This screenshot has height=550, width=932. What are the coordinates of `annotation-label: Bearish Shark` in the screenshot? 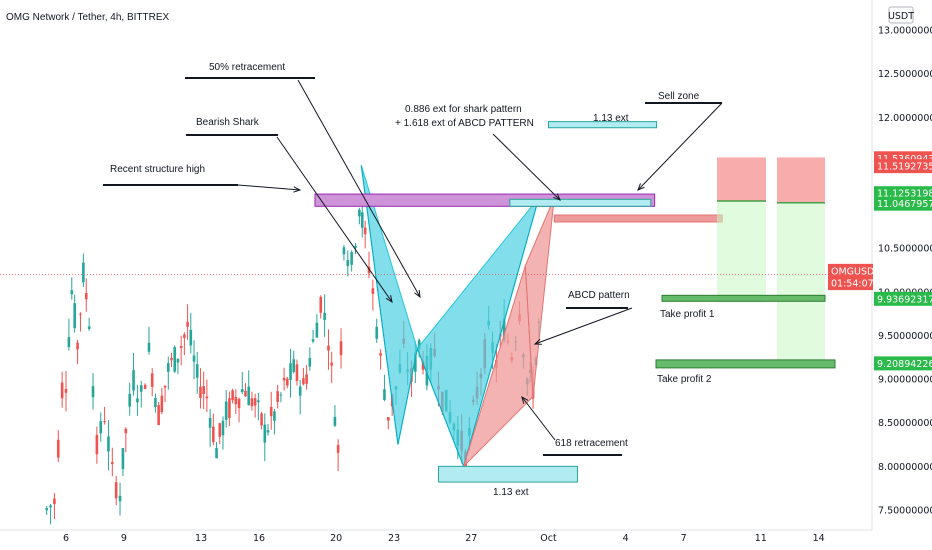 It's located at (228, 122).